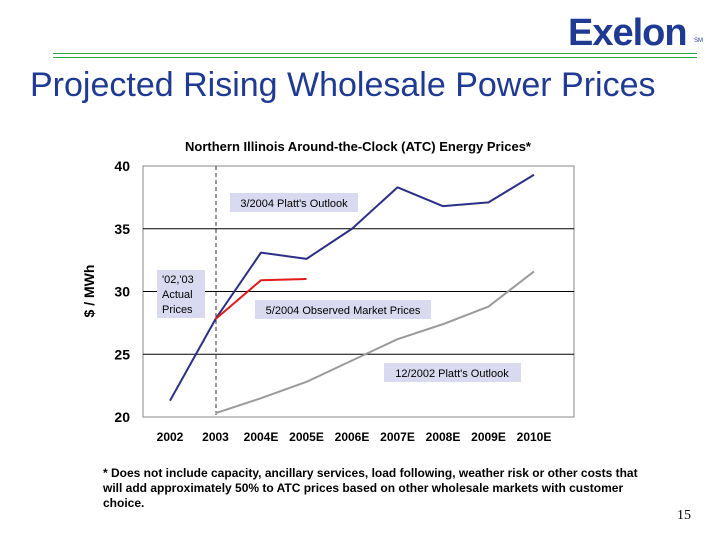 The width and height of the screenshot is (720, 540). What do you see at coordinates (698, 41) in the screenshot?
I see `logo-trademark: SM` at bounding box center [698, 41].